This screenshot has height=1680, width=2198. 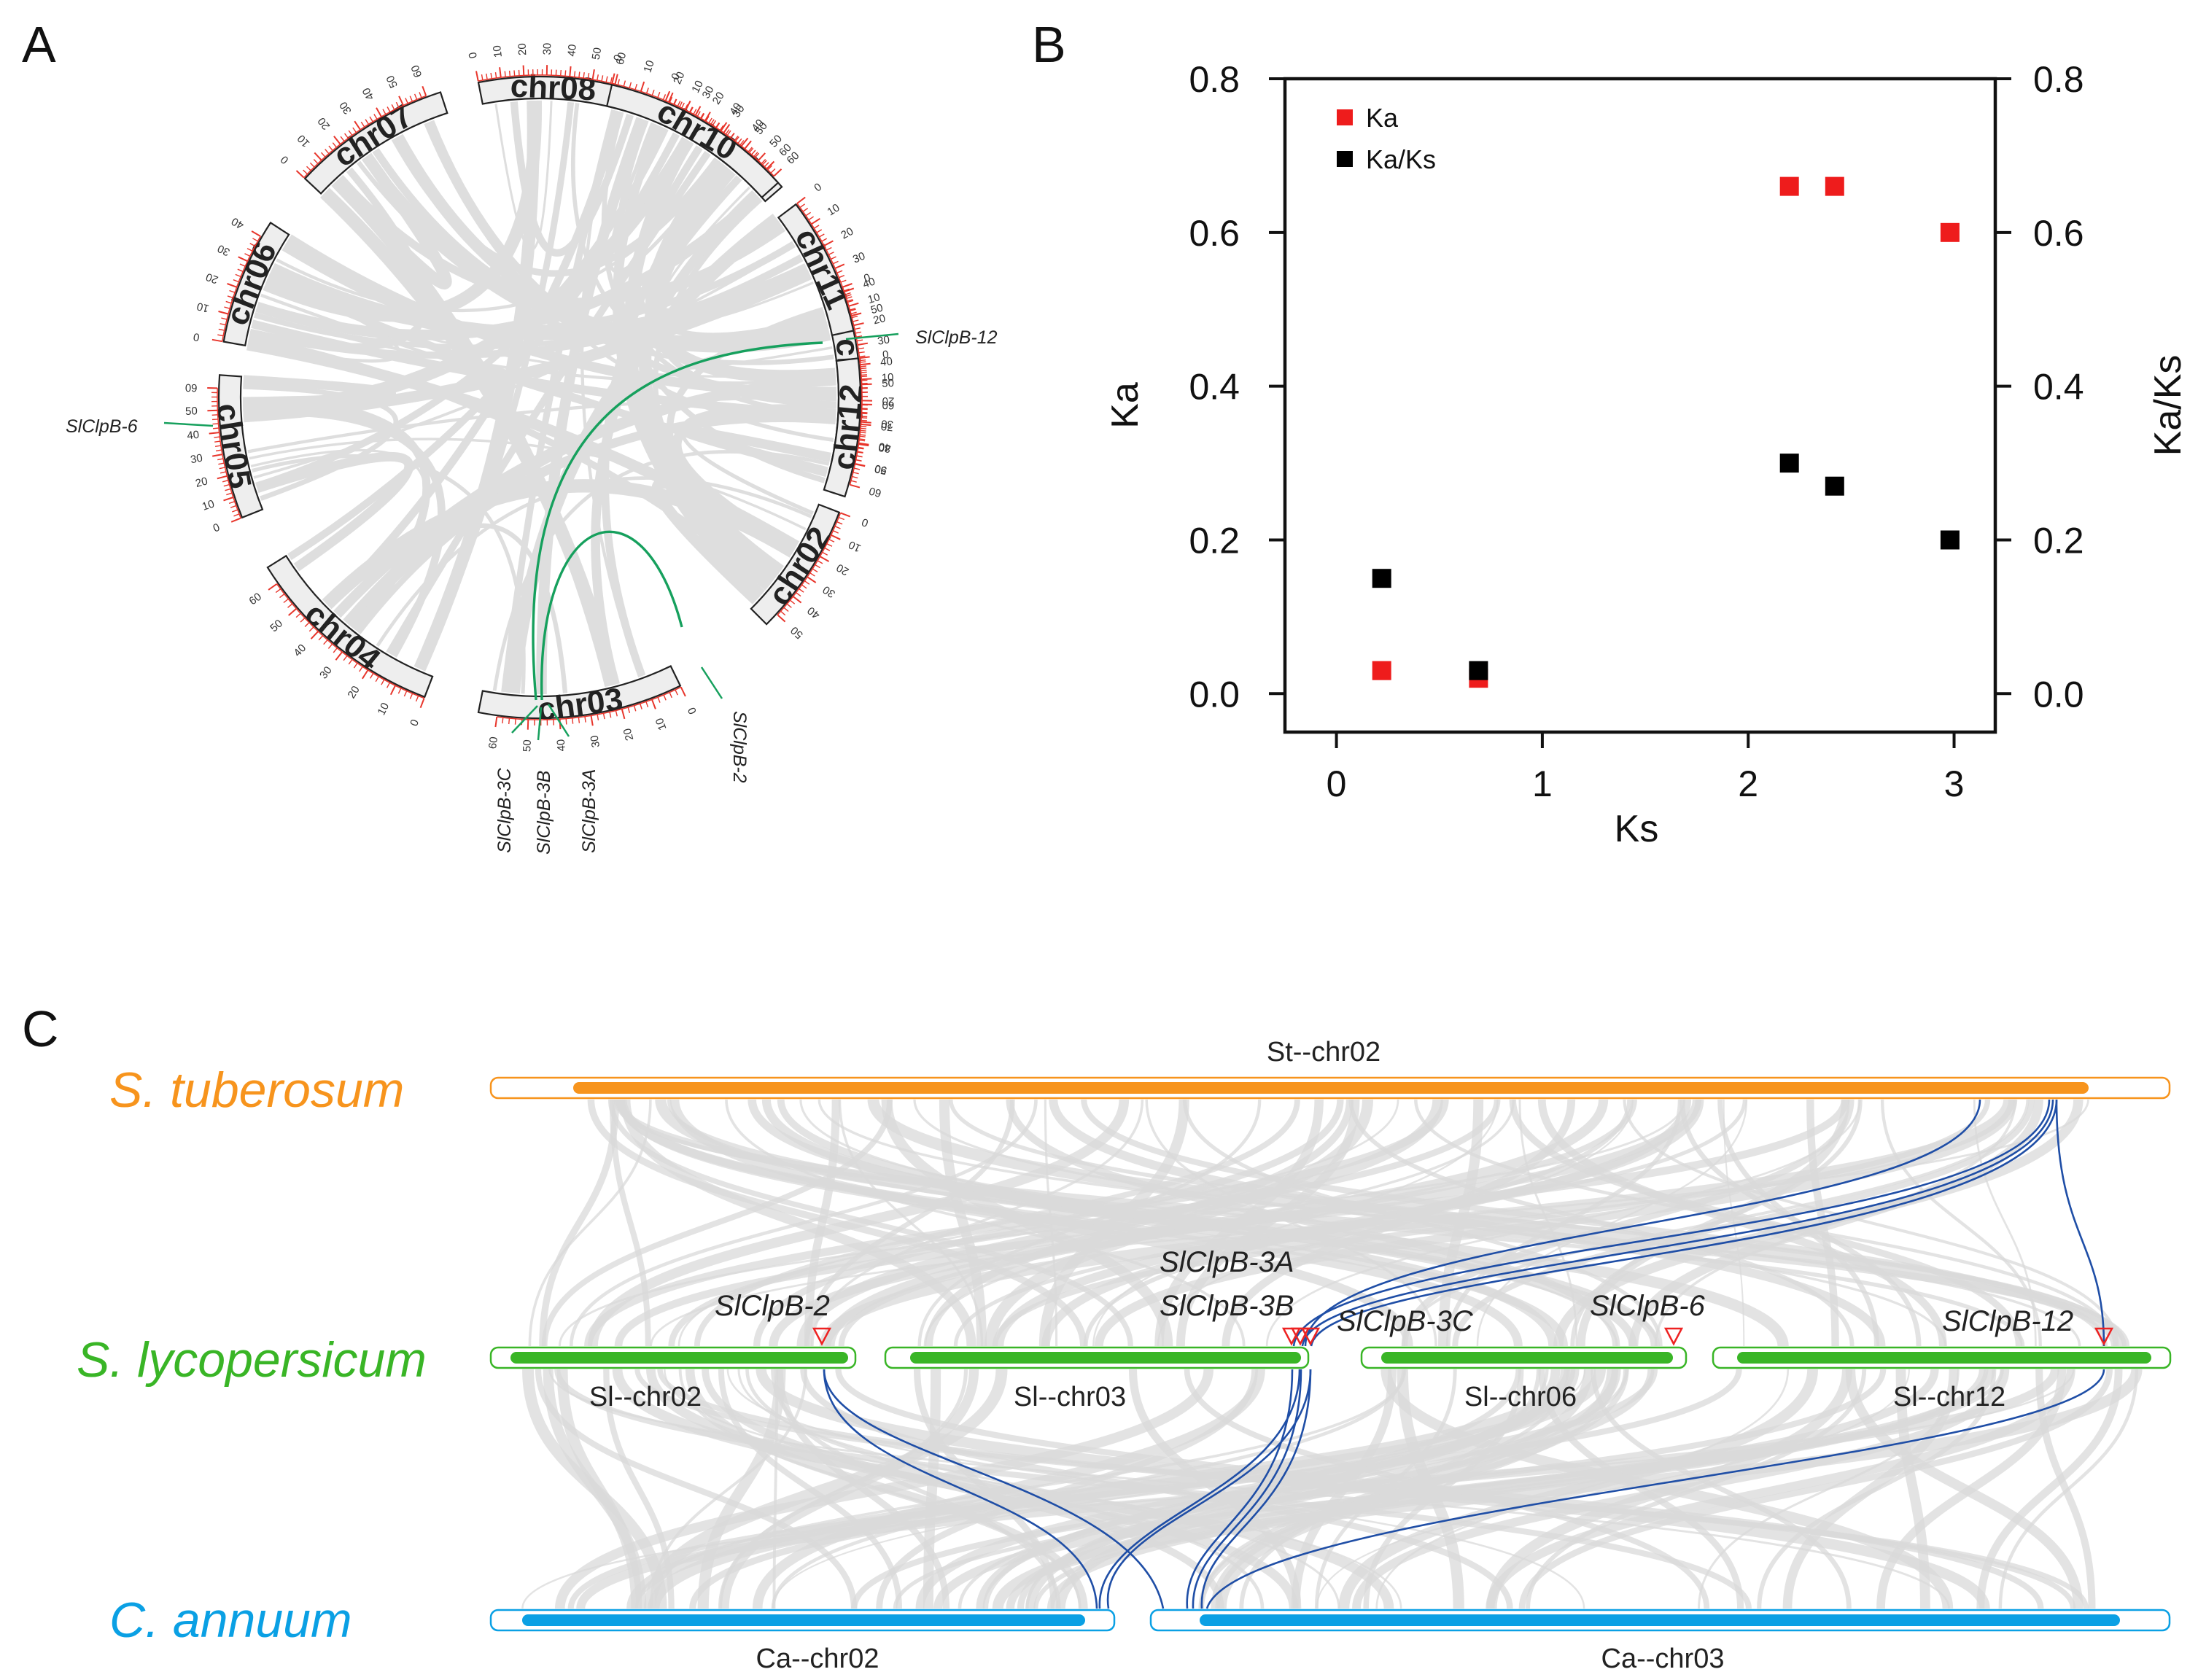 What do you see at coordinates (1227, 1306) in the screenshot?
I see `gene-label: SlClpB-3B` at bounding box center [1227, 1306].